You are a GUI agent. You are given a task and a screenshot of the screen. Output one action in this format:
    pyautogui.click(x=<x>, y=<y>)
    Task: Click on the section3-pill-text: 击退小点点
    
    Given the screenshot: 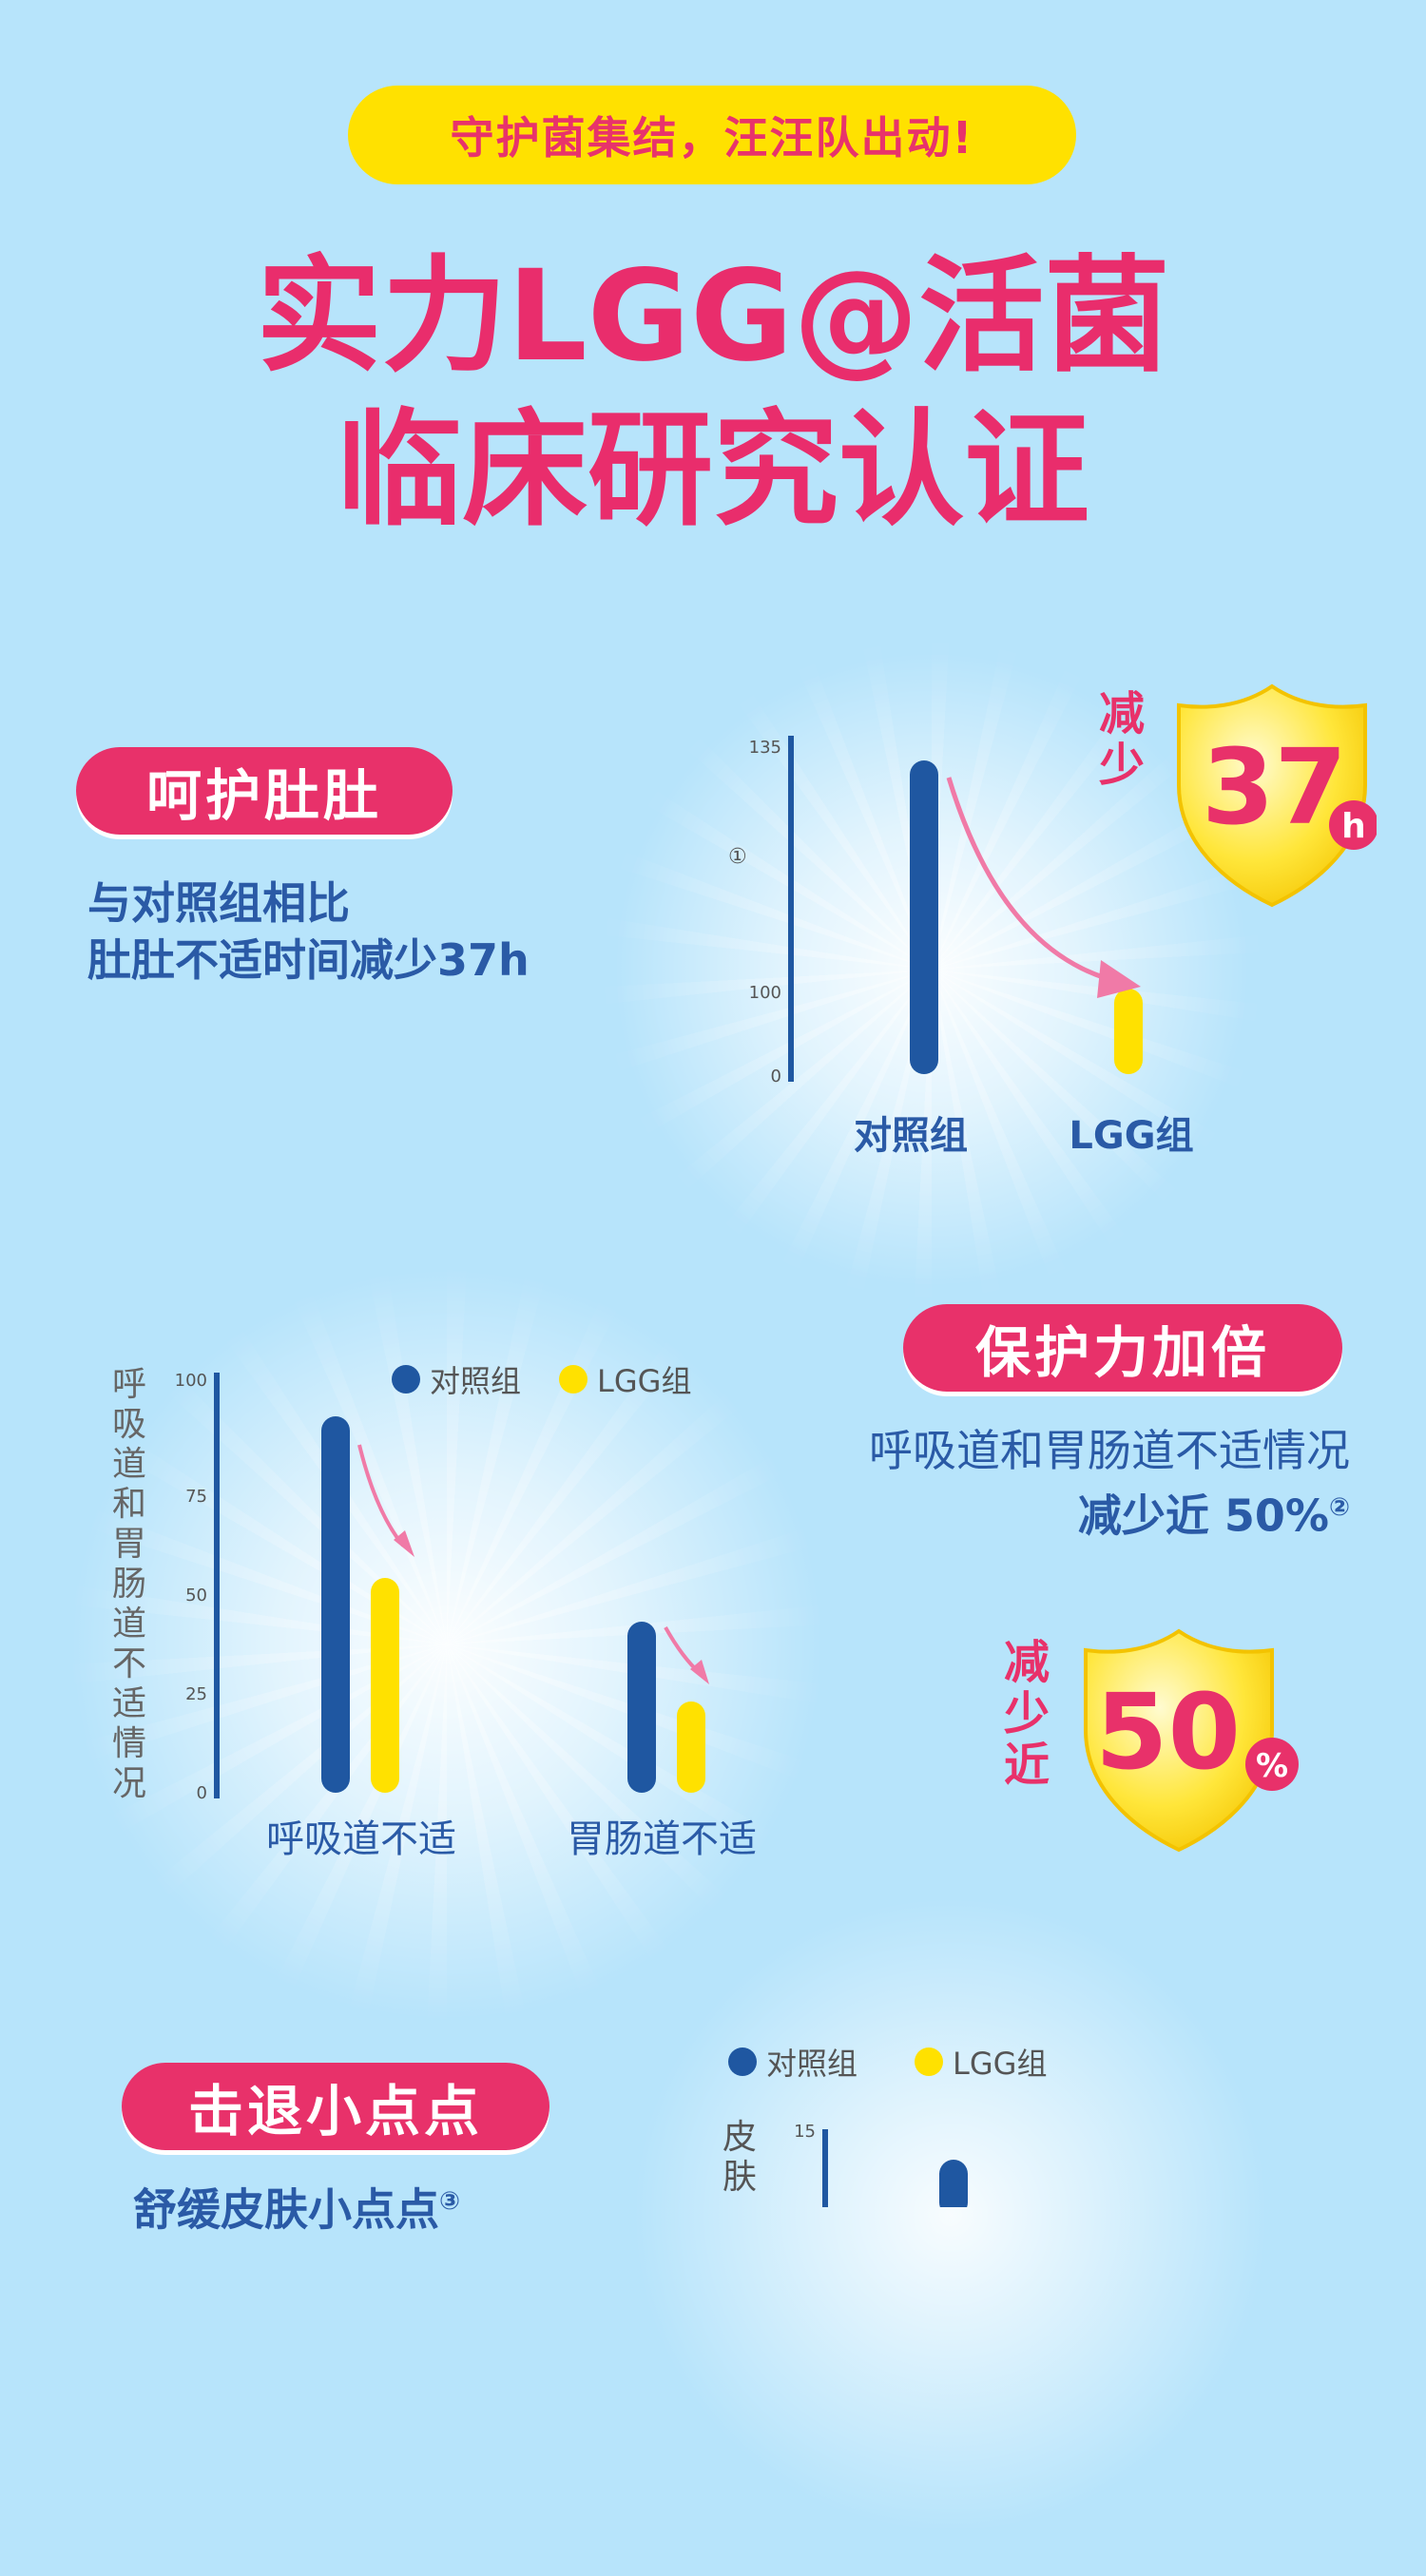 What is the action you would take?
    pyautogui.click(x=335, y=2111)
    